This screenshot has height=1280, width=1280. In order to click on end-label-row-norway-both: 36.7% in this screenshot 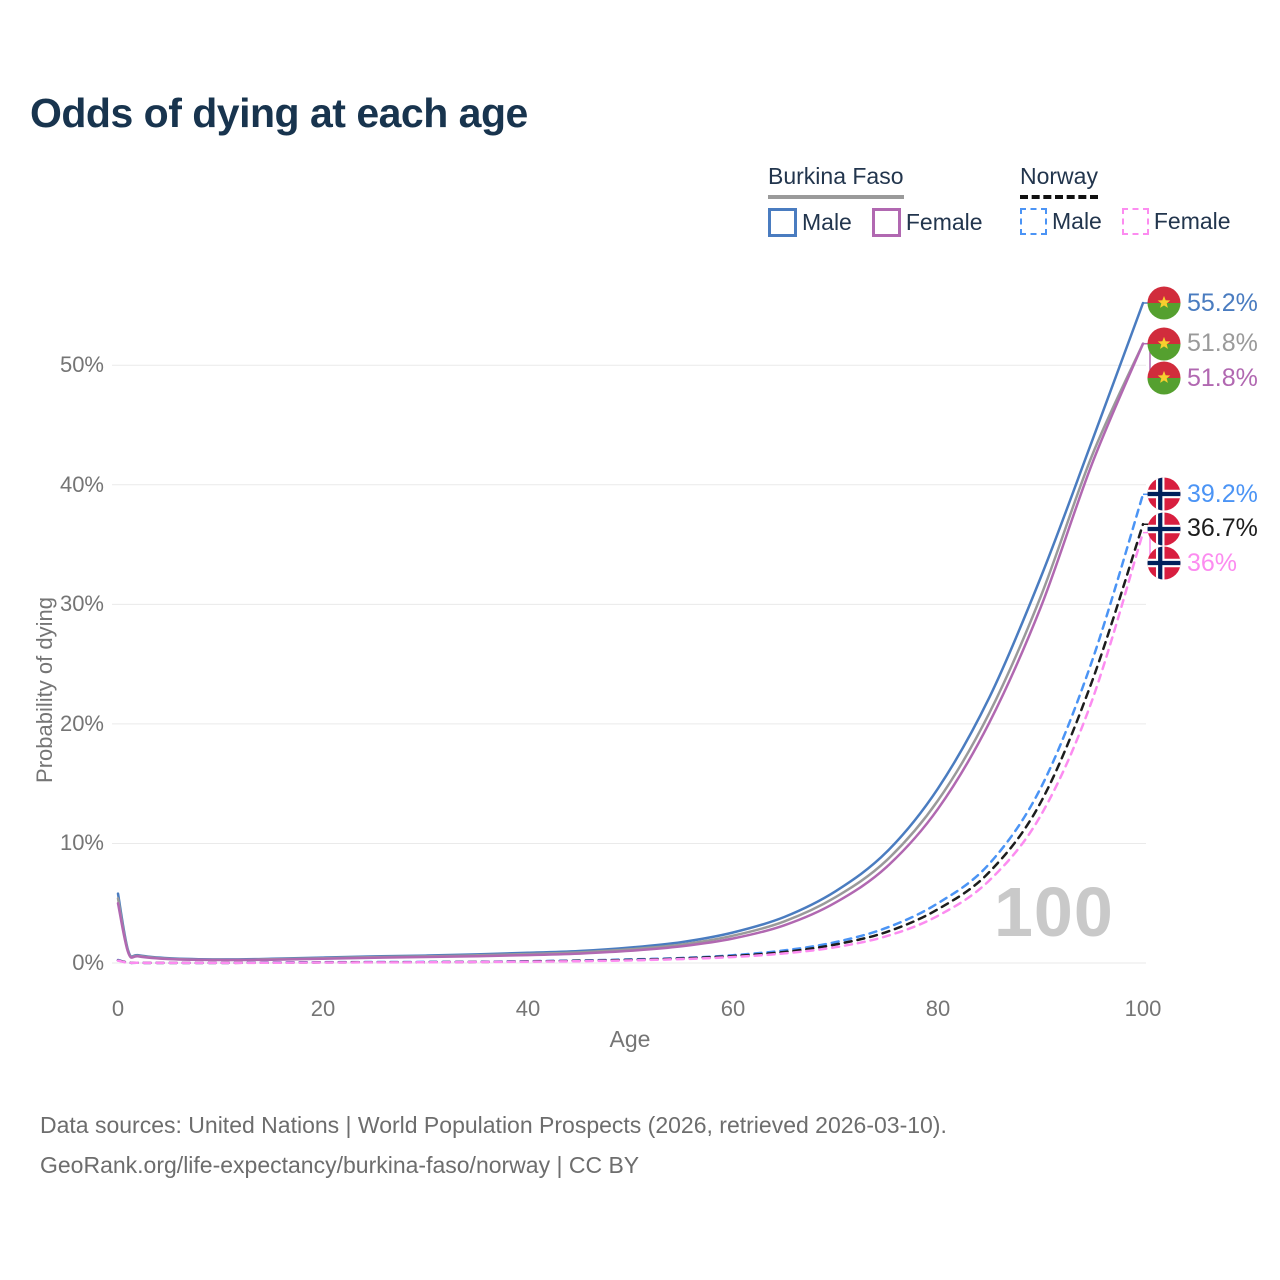, I will do `click(1202, 529)`.